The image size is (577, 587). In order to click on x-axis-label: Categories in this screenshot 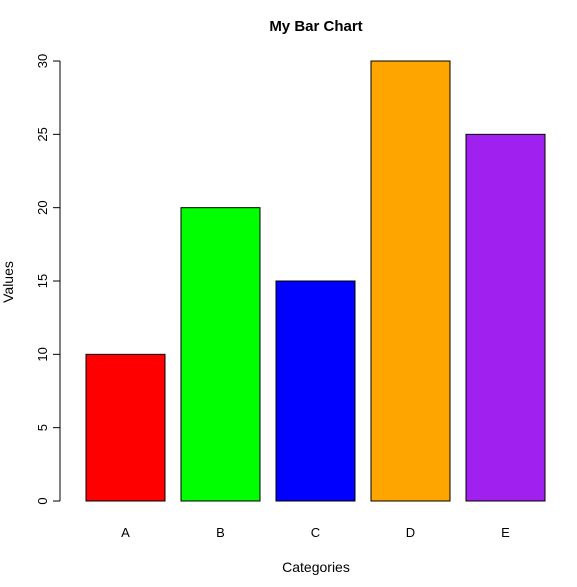, I will do `click(316, 567)`.